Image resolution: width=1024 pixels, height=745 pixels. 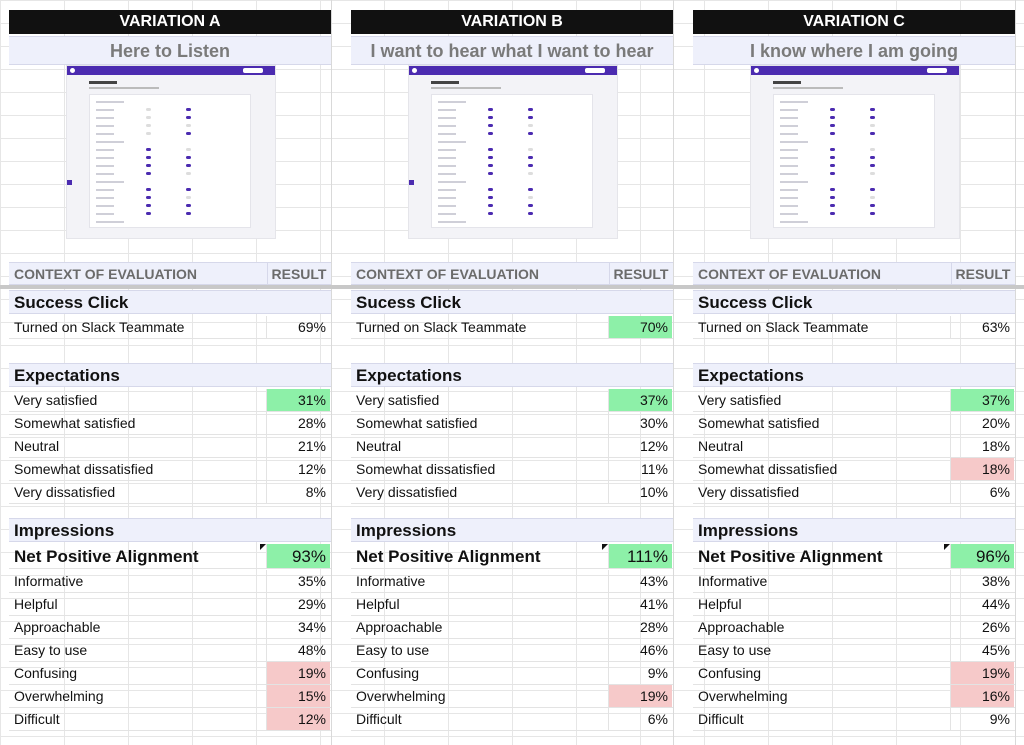 I want to click on row-value: 44%, so click(x=982, y=604).